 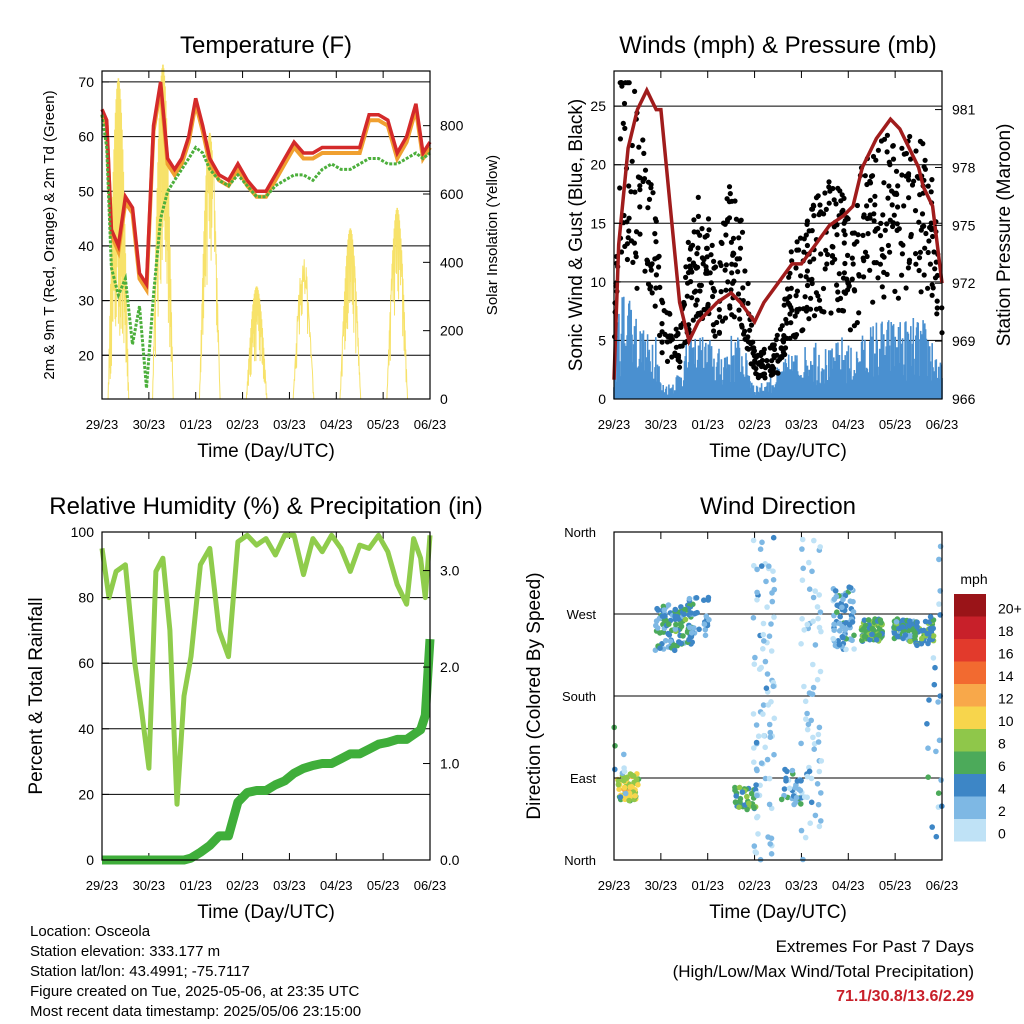 I want to click on x-tick-label: 01/23, so click(x=195, y=424).